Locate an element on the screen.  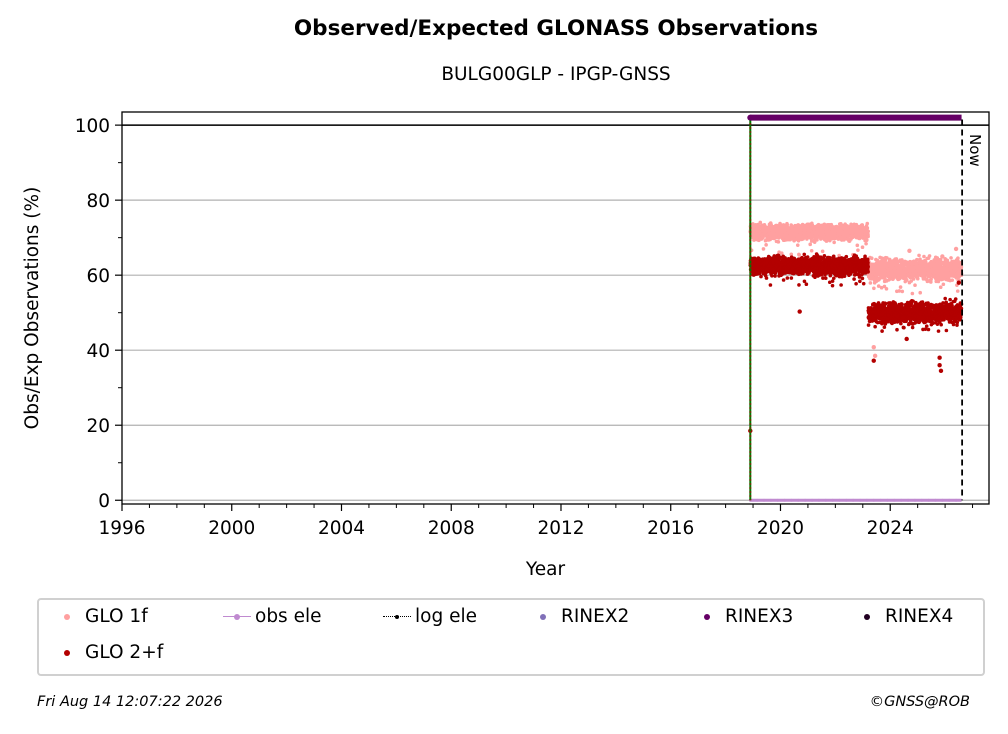
legend-marker-rinex4 is located at coordinates (867, 617).